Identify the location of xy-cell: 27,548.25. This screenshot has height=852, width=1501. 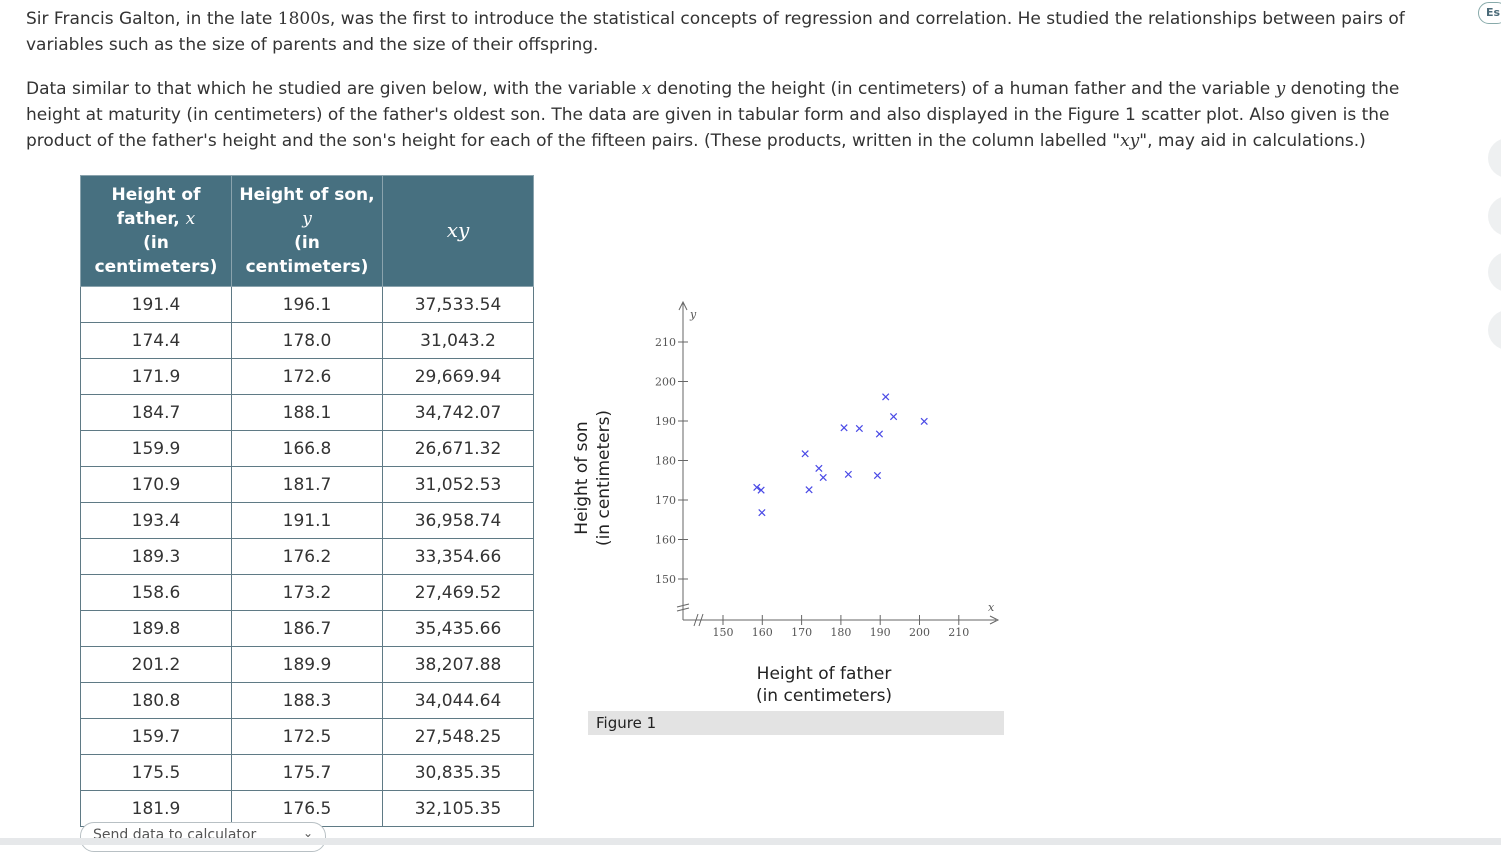
(458, 736).